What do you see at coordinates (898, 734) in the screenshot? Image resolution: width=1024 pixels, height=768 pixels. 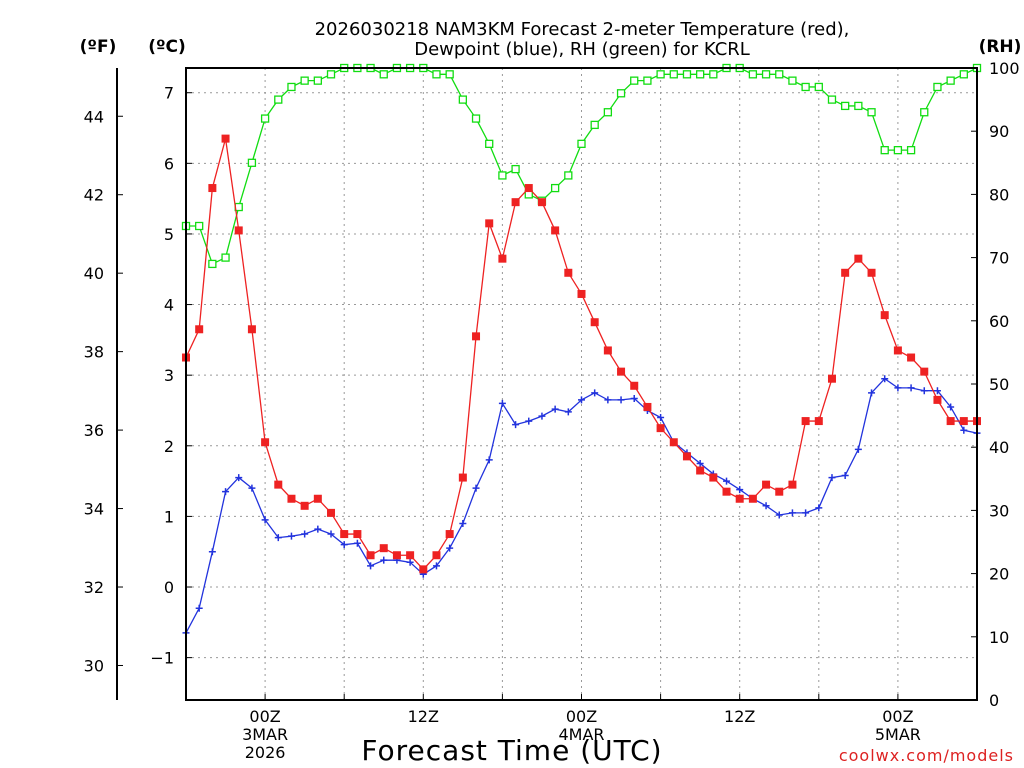 I see `x-tick-label: 5MAR` at bounding box center [898, 734].